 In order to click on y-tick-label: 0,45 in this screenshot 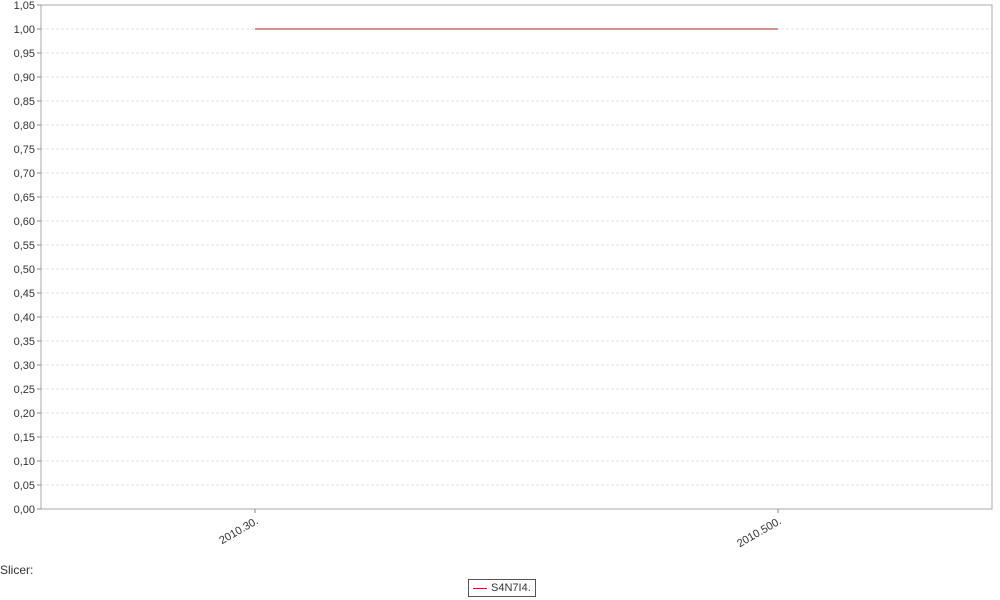, I will do `click(24, 294)`.